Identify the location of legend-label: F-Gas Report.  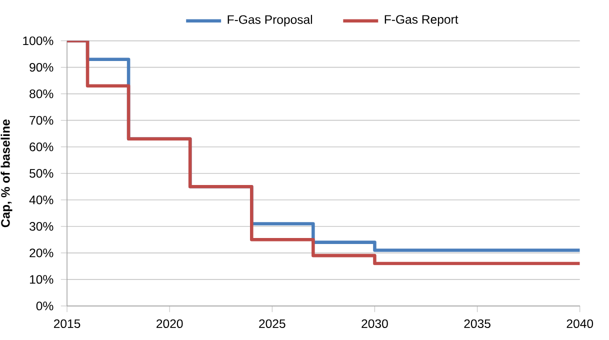
(421, 20).